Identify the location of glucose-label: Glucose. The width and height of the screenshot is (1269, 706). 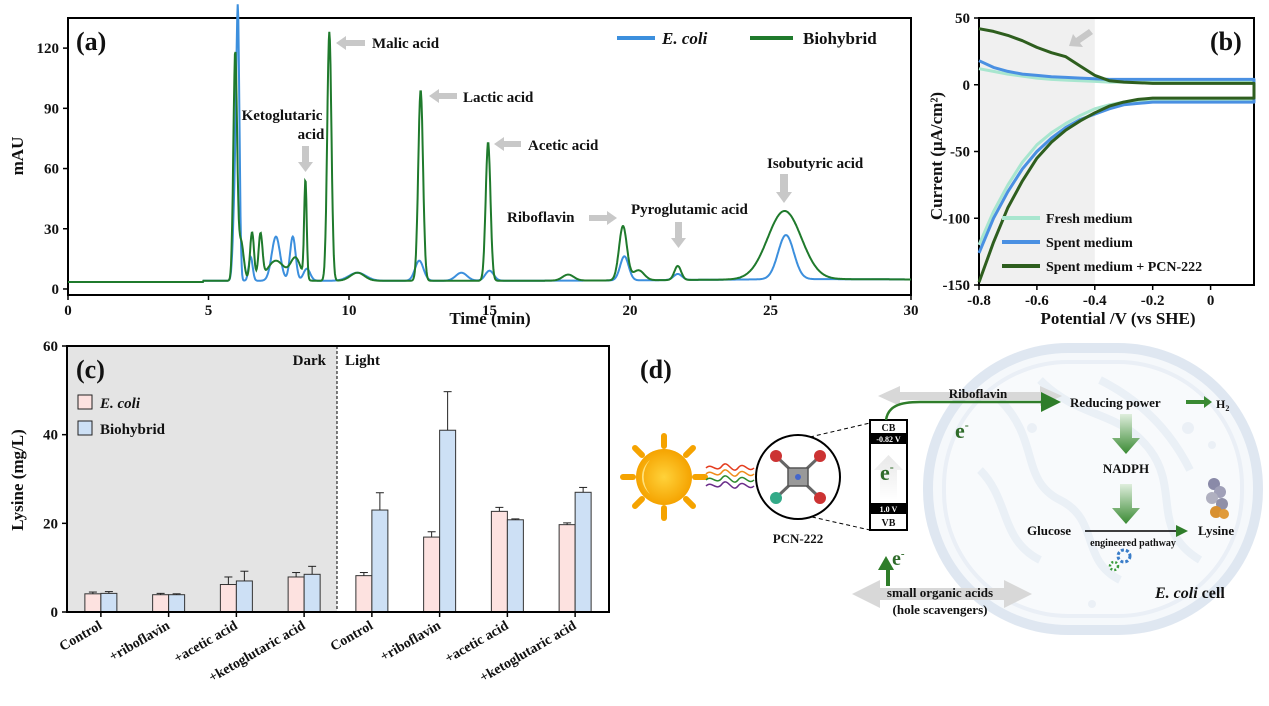
(1049, 530).